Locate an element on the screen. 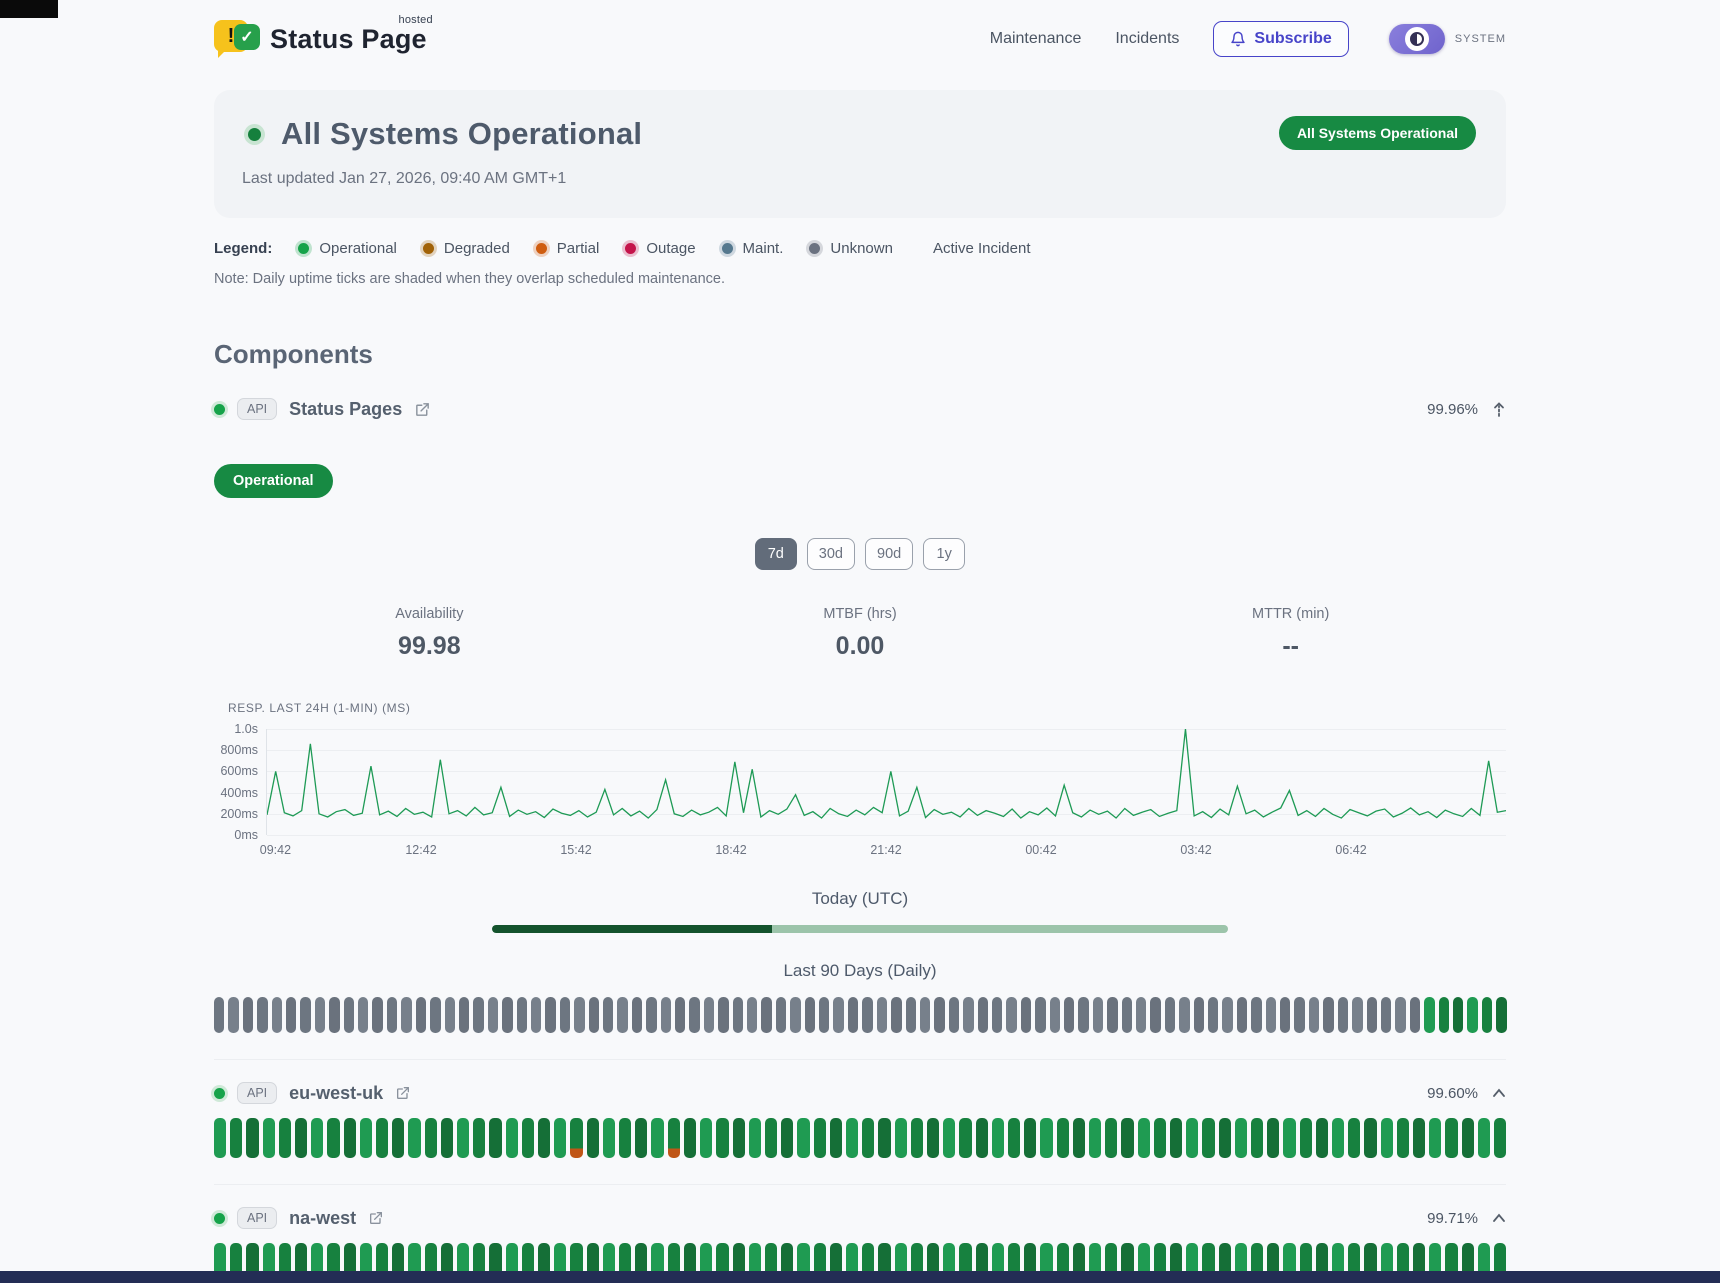 Image resolution: width=1720 pixels, height=1283 pixels. external-link-icon is located at coordinates (403, 1093).